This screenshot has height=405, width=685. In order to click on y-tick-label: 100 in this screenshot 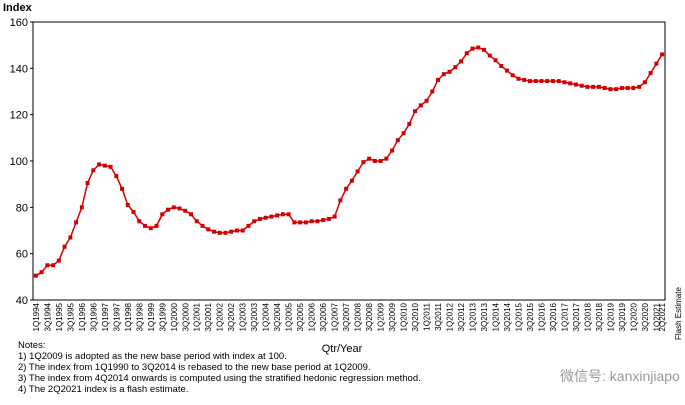, I will do `click(19, 162)`.